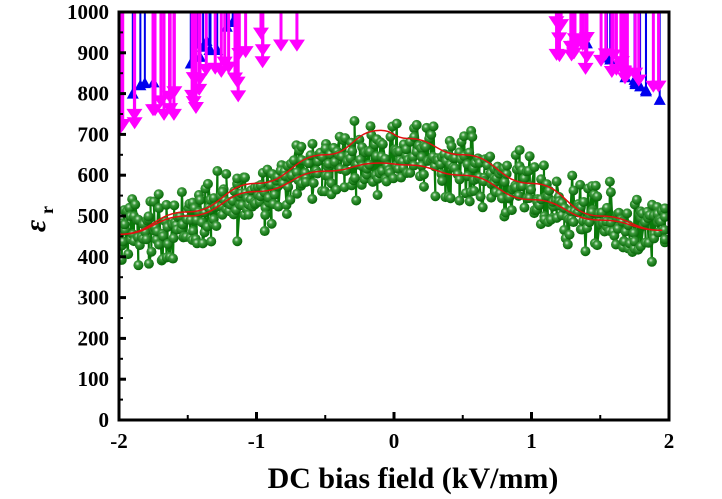 This screenshot has height=499, width=722. I want to click on y-tick-label: 200, so click(94, 338).